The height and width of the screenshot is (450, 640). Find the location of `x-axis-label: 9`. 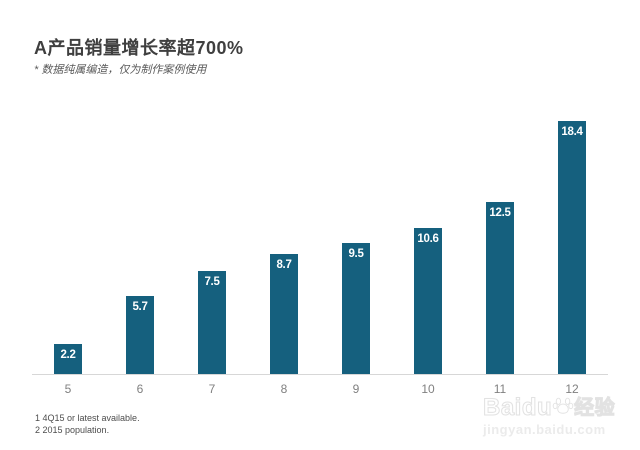

x-axis-label: 9 is located at coordinates (356, 389).